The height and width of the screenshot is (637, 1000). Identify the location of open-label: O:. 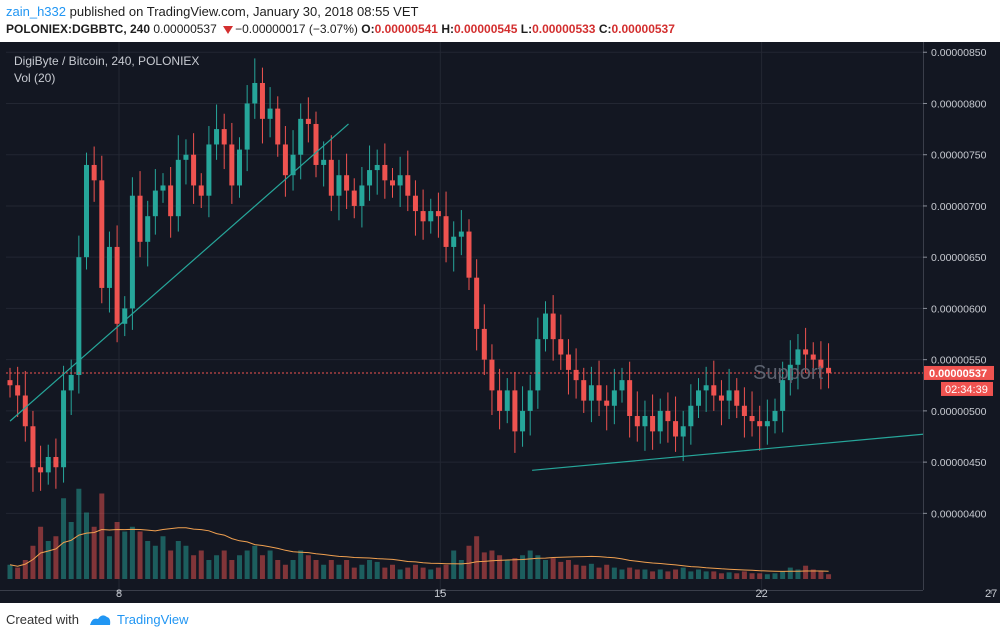
(368, 29).